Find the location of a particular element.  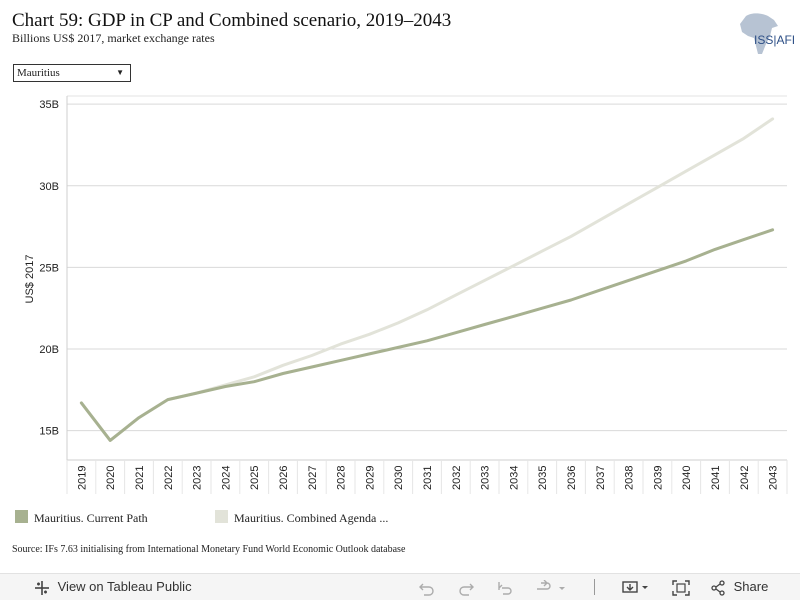

x-tick-label: 2021 is located at coordinates (140, 478).